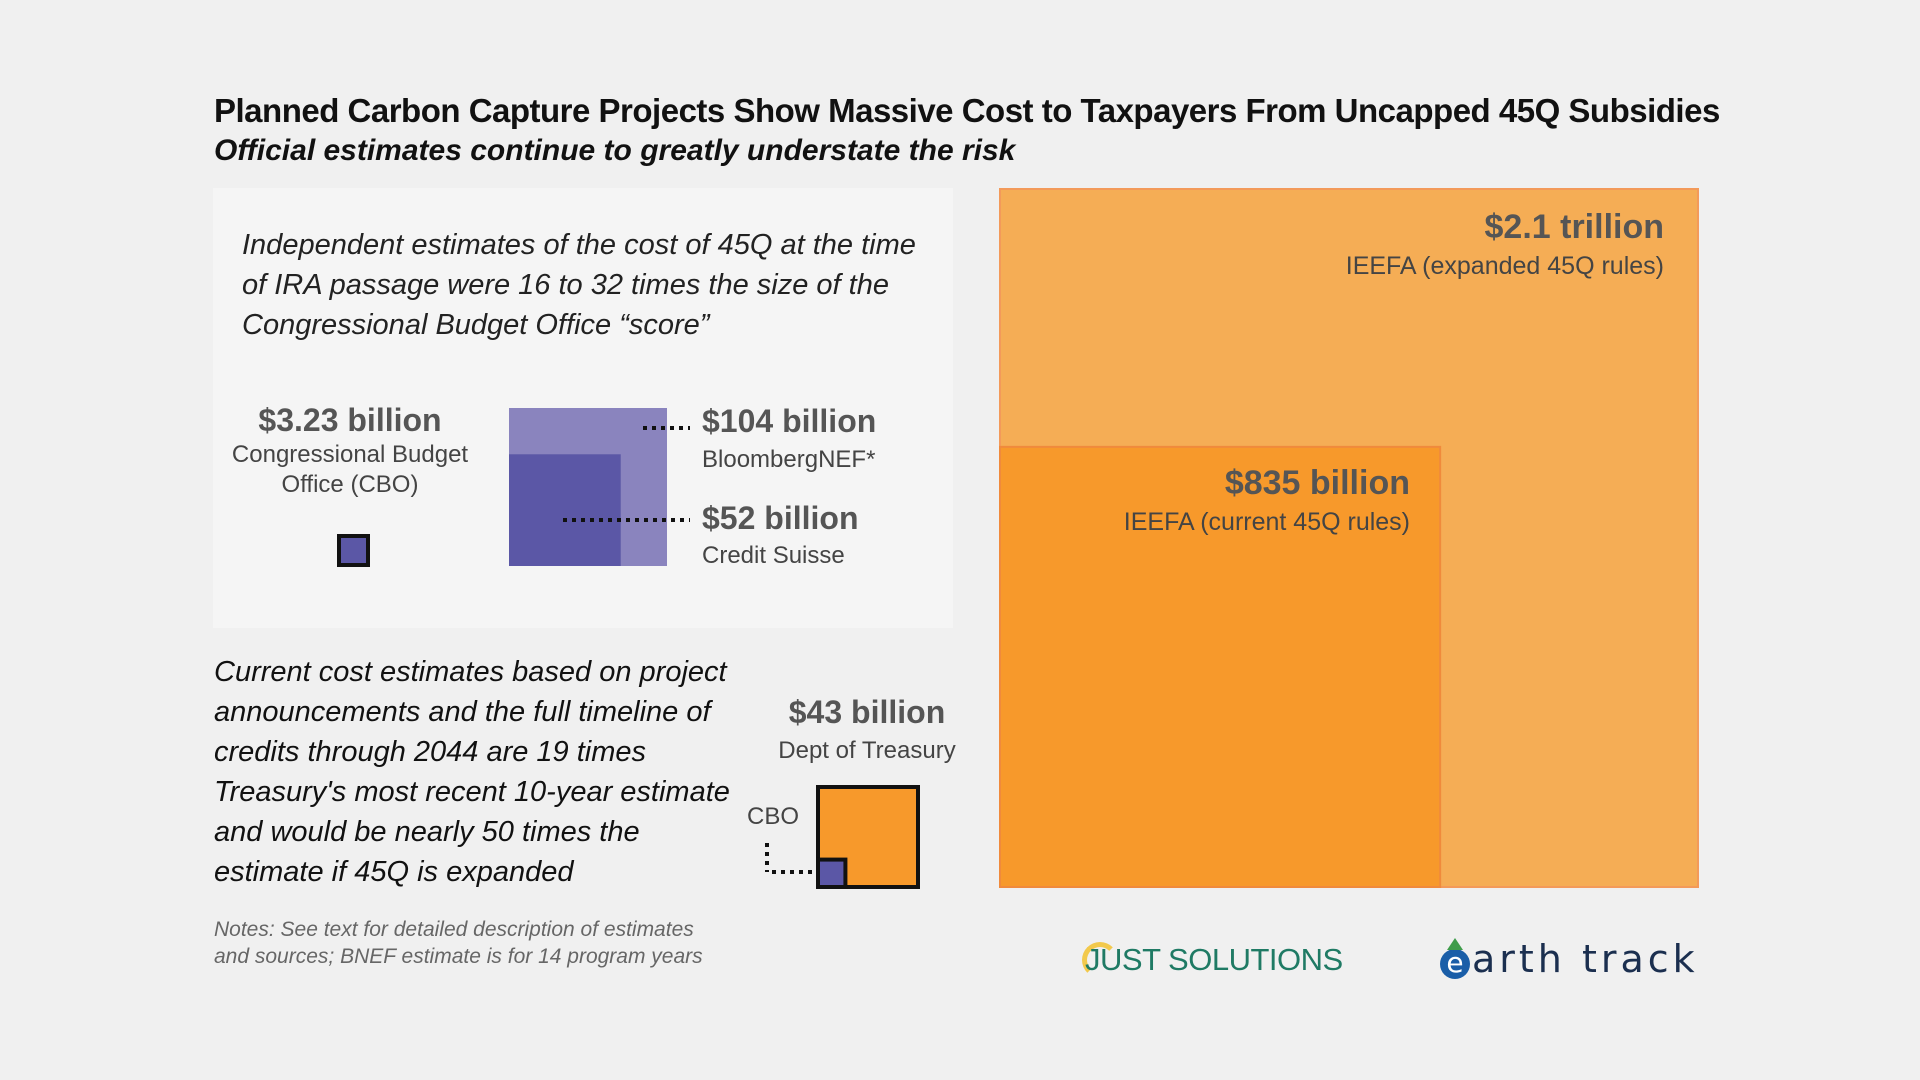 Image resolution: width=1920 pixels, height=1080 pixels. What do you see at coordinates (353, 550) in the screenshot?
I see `square-cbo` at bounding box center [353, 550].